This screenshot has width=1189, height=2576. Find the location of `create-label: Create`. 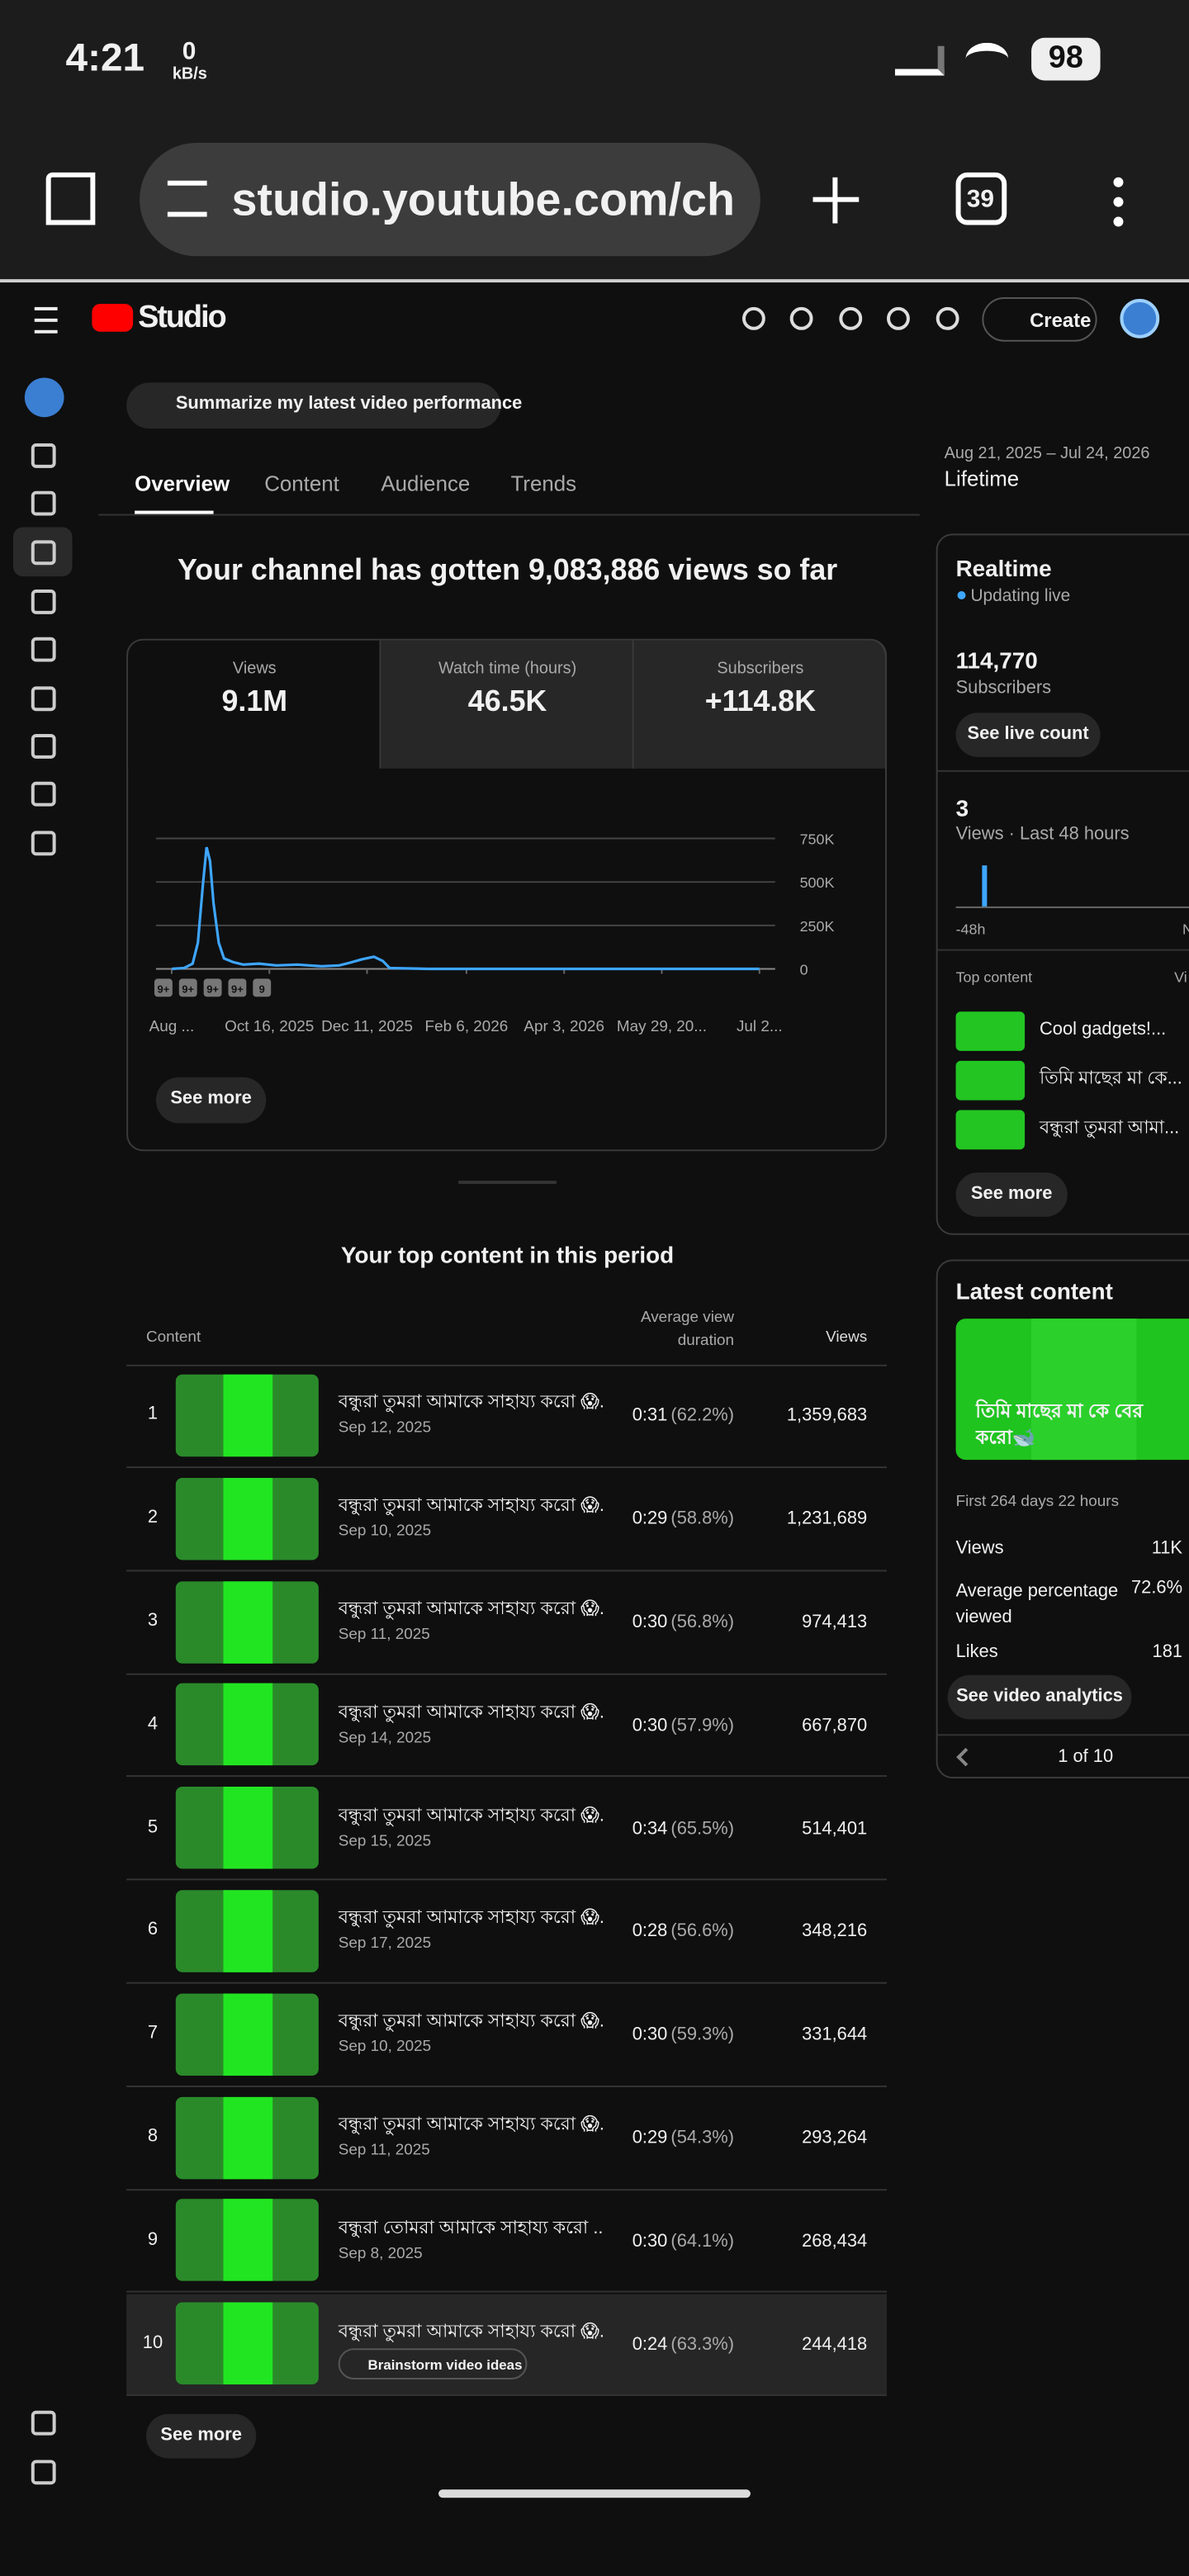

create-label: Create is located at coordinates (1061, 320).